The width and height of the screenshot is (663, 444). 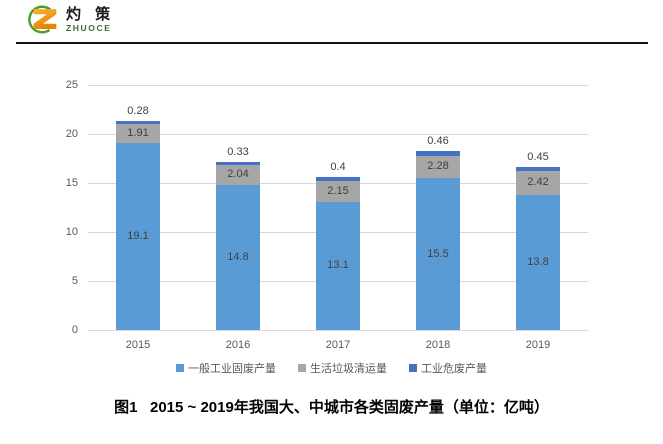 I want to click on brand-text: 灼 策 ZHUOCE, so click(x=91, y=18).